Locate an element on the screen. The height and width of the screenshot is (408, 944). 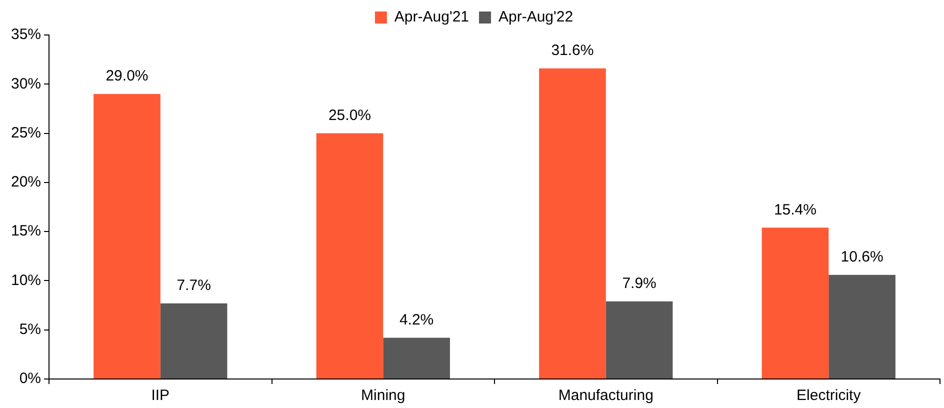
data-label: 31.6% is located at coordinates (572, 51).